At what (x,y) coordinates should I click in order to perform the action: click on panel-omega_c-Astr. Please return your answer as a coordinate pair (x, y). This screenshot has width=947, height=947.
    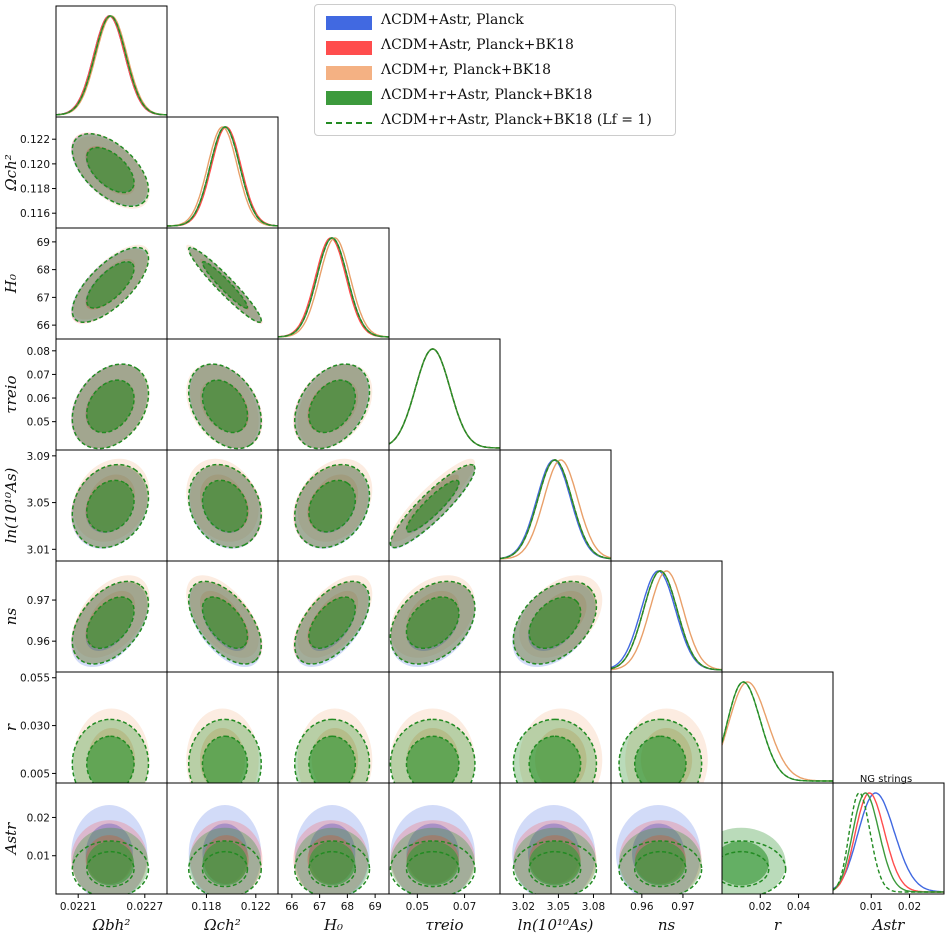
    Looking at the image, I should click on (225, 849).